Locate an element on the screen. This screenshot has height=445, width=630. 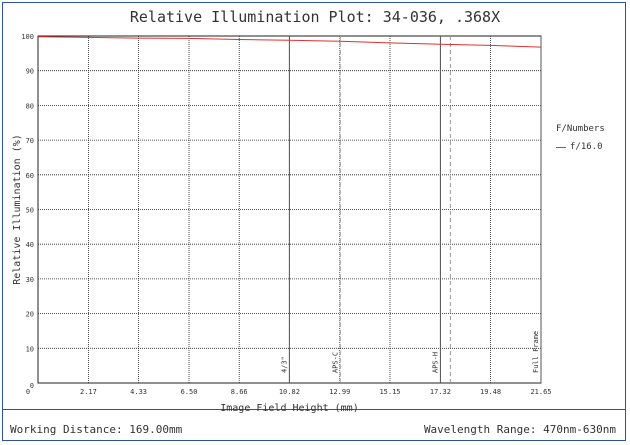
footer-separator is located at coordinates (314, 409).